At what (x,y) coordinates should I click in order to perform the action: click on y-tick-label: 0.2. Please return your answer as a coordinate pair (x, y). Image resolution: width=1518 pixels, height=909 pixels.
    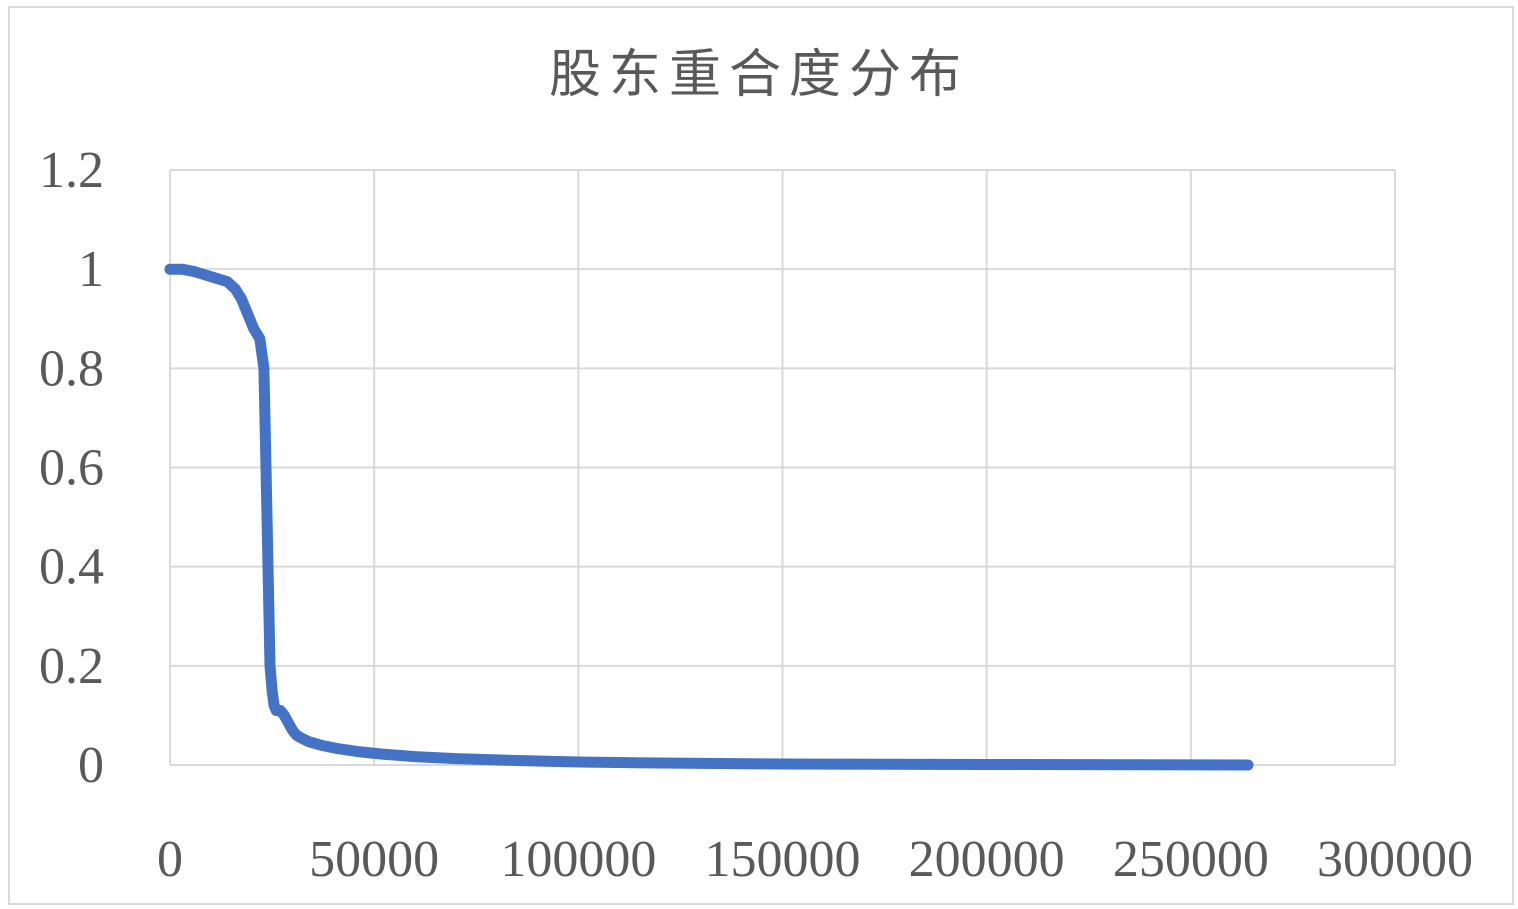
    Looking at the image, I should click on (71, 666).